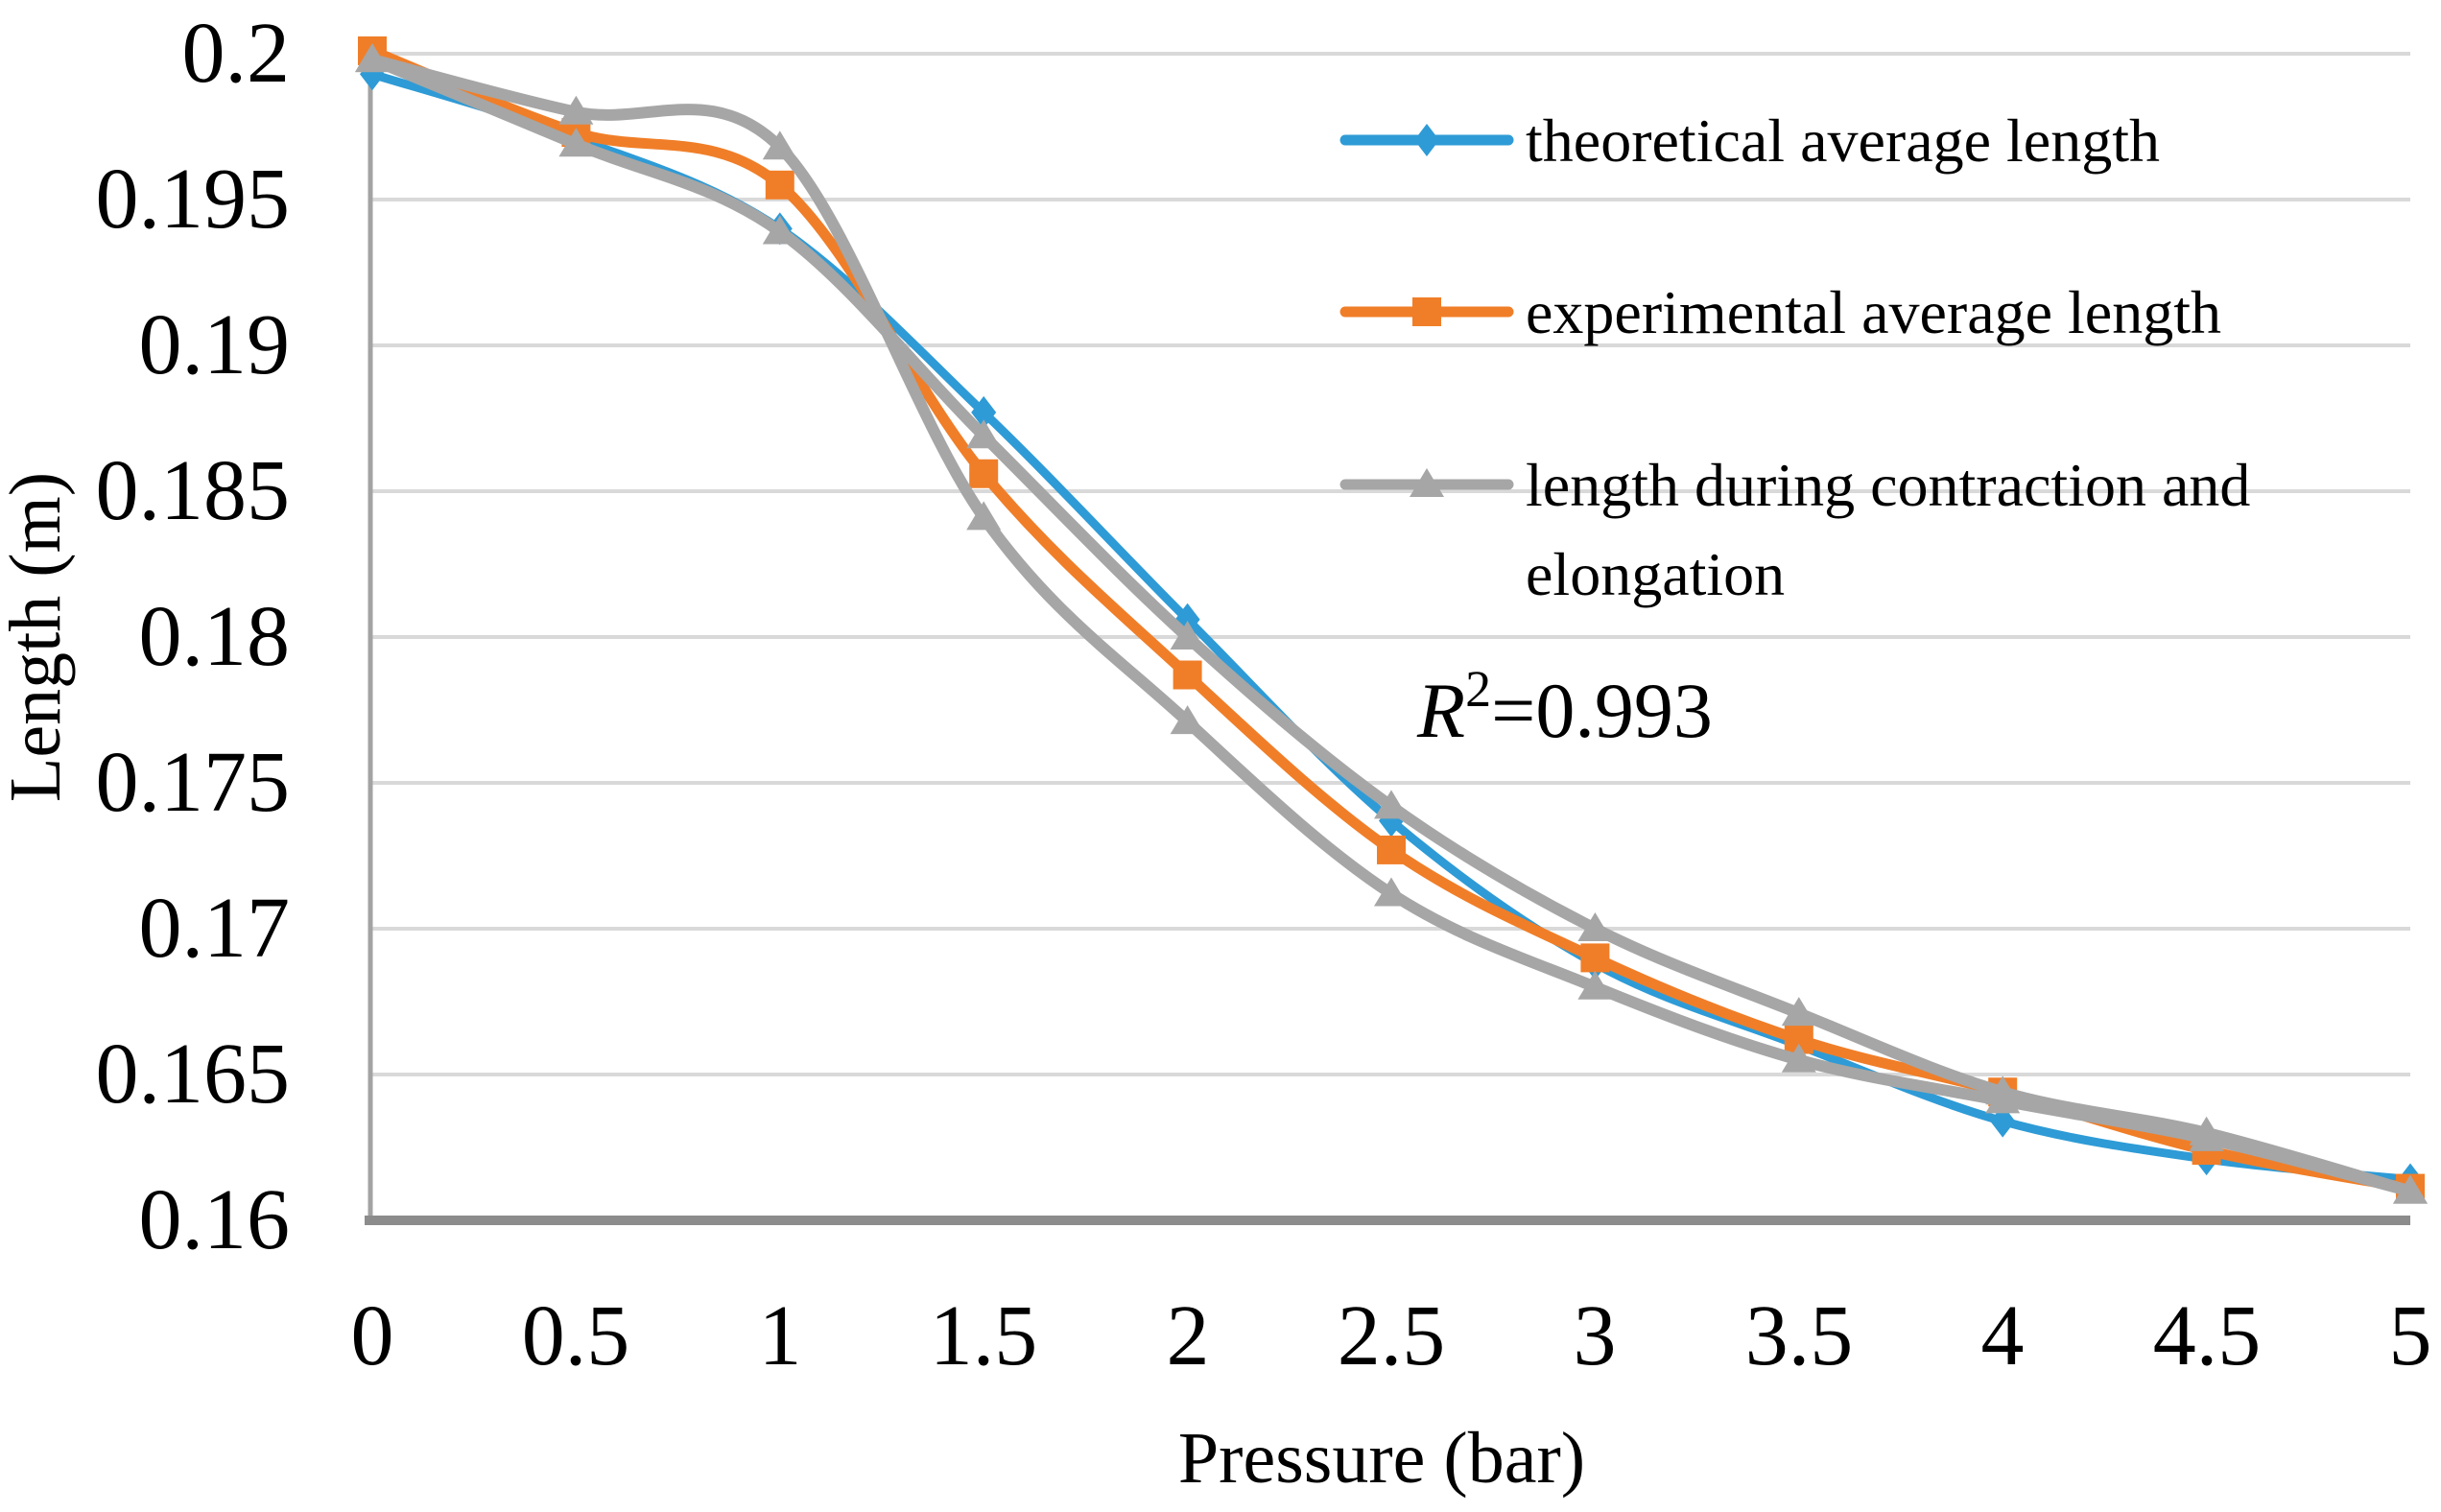 The height and width of the screenshot is (1512, 2441). I want to click on y-tick: 0.19, so click(215, 344).